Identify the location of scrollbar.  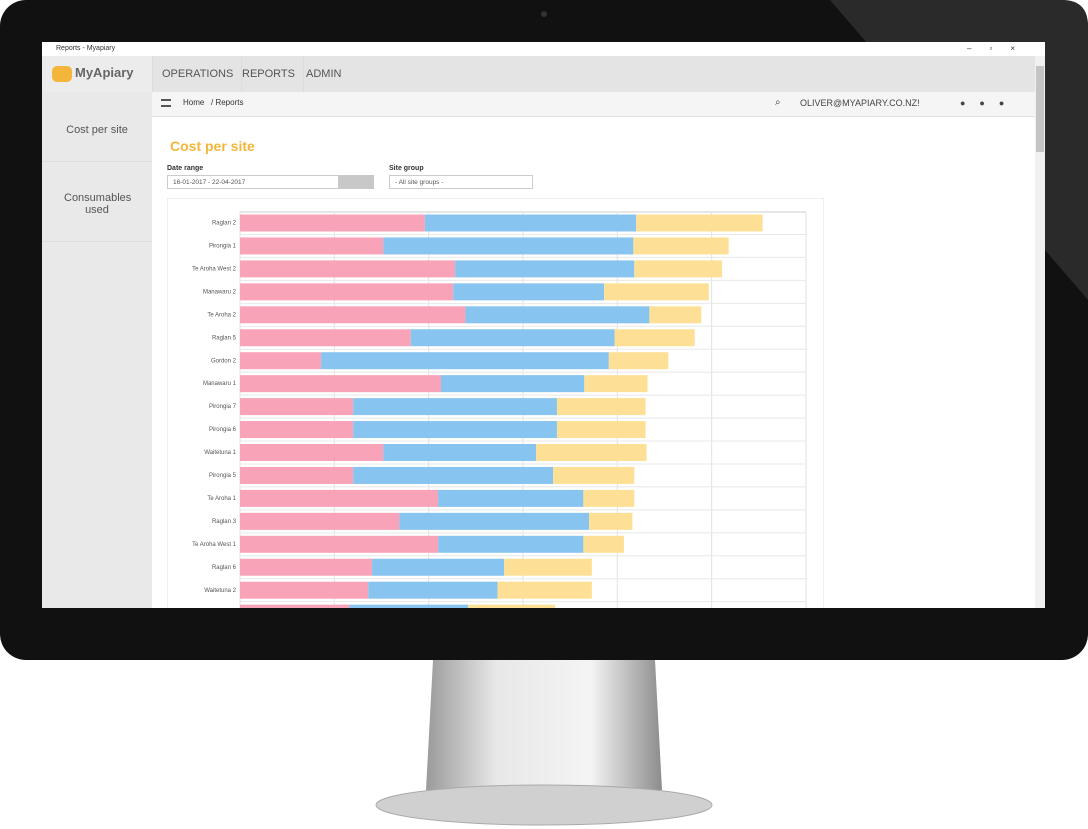
(1040, 332).